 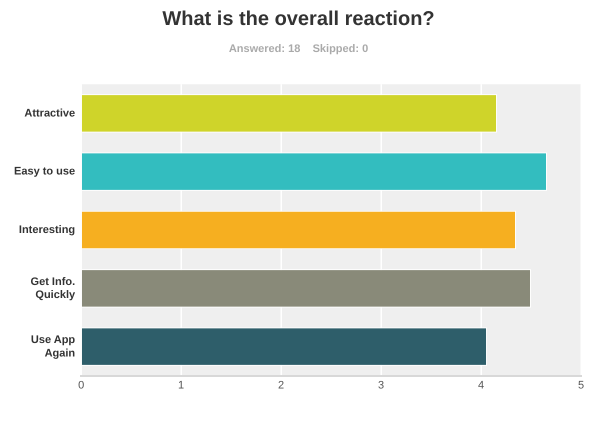 What do you see at coordinates (581, 385) in the screenshot?
I see `x-tick-label: 5` at bounding box center [581, 385].